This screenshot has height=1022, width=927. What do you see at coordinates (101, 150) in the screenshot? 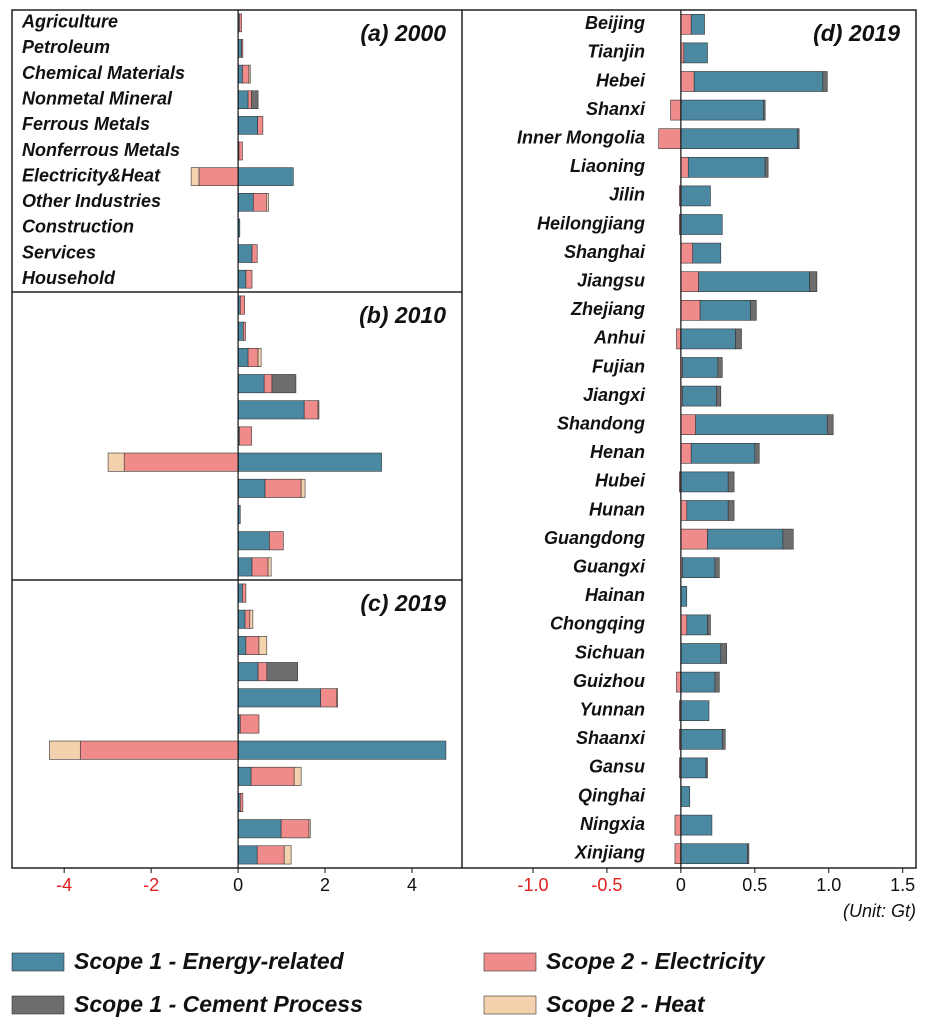
I see `category-label: Nonferrous Metals` at bounding box center [101, 150].